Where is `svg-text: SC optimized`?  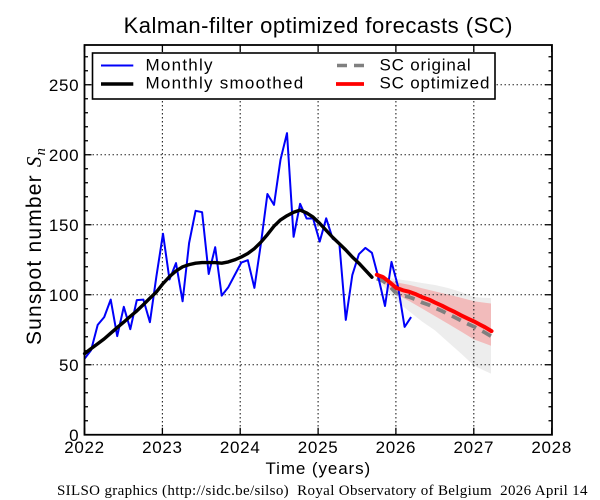 svg-text: SC optimized is located at coordinates (435, 83).